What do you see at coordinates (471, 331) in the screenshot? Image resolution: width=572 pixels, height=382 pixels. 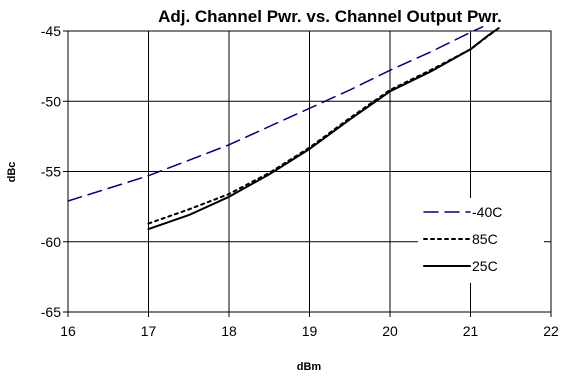 I see `x-tick-label: 21` at bounding box center [471, 331].